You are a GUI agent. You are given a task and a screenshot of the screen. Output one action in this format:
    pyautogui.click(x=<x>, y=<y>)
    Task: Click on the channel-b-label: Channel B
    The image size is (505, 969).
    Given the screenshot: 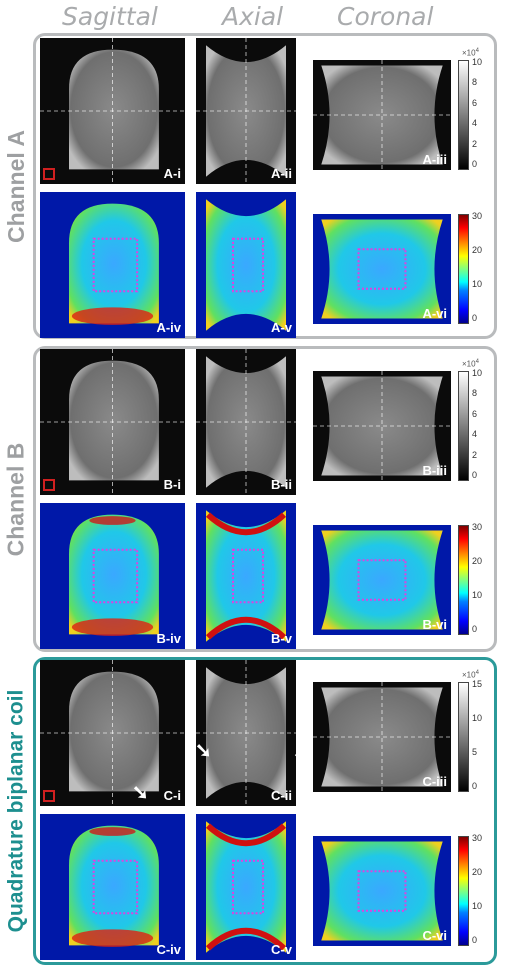 What is the action you would take?
    pyautogui.click(x=15, y=499)
    